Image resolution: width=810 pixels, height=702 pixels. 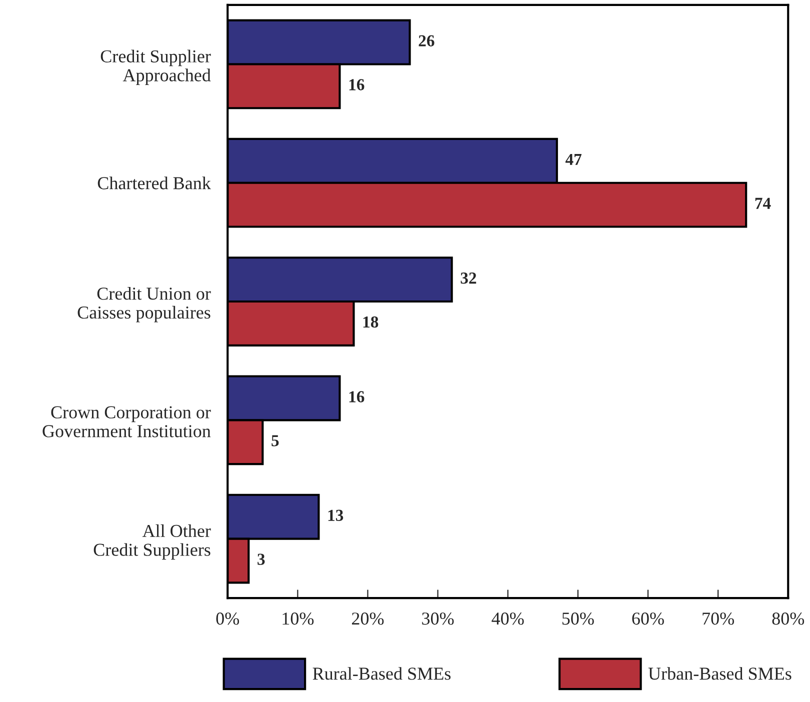 What do you see at coordinates (573, 159) in the screenshot?
I see `data-label: 47` at bounding box center [573, 159].